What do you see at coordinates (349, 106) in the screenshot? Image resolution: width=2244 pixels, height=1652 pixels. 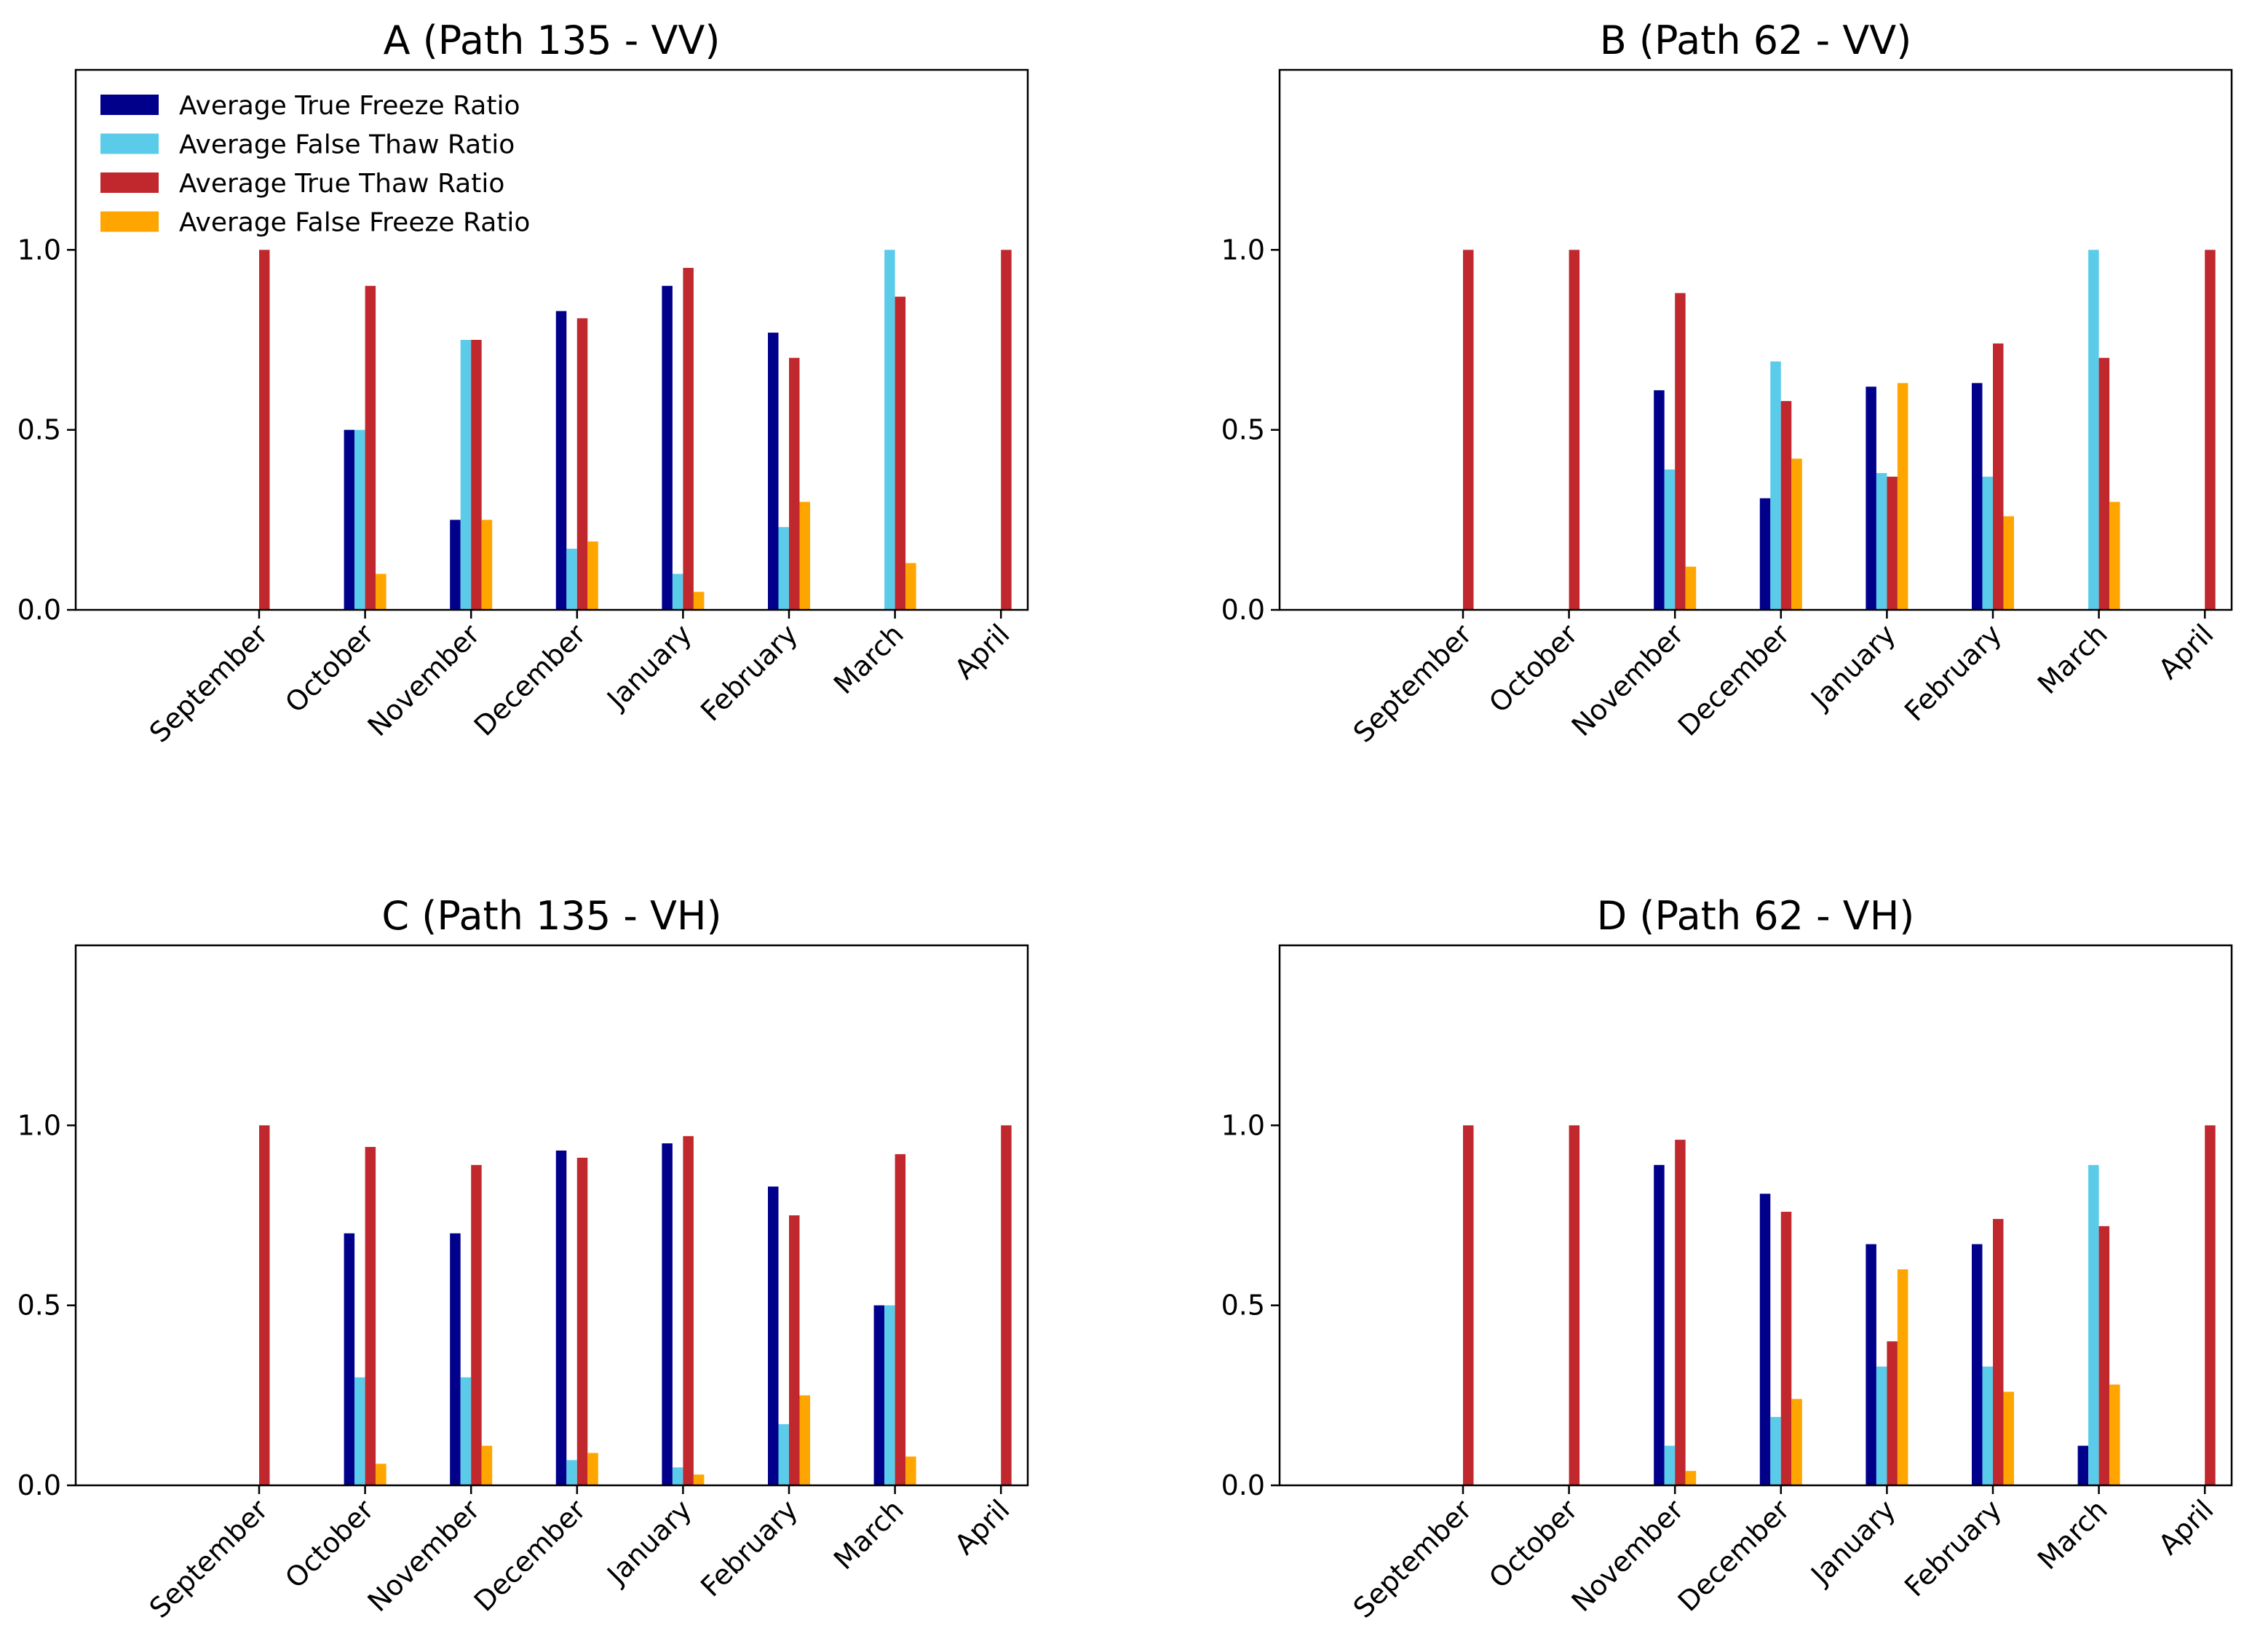 I see `legend-label-0: Average True Freeze Ratio` at bounding box center [349, 106].